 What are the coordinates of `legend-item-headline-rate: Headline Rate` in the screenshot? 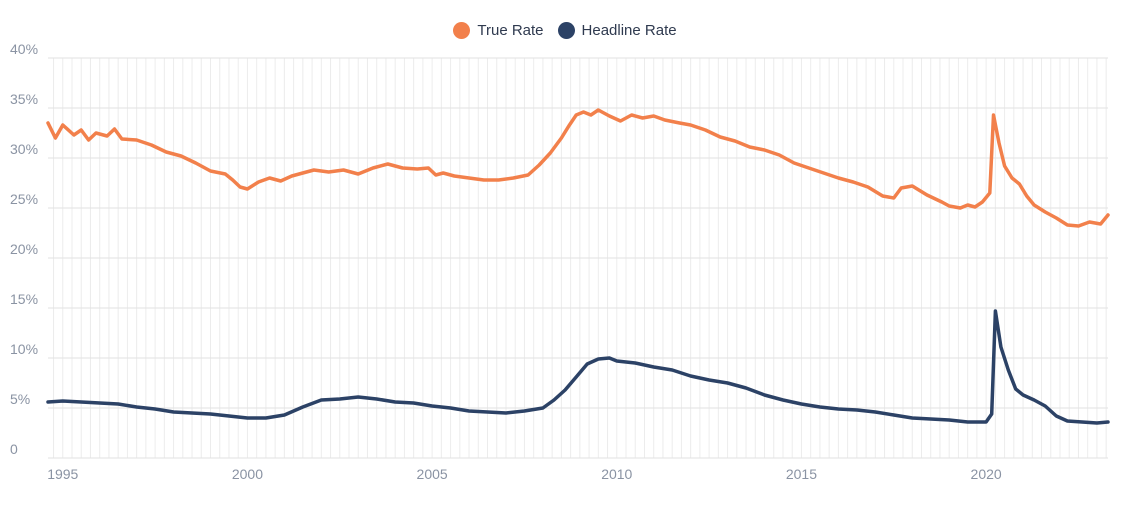 It's located at (617, 30).